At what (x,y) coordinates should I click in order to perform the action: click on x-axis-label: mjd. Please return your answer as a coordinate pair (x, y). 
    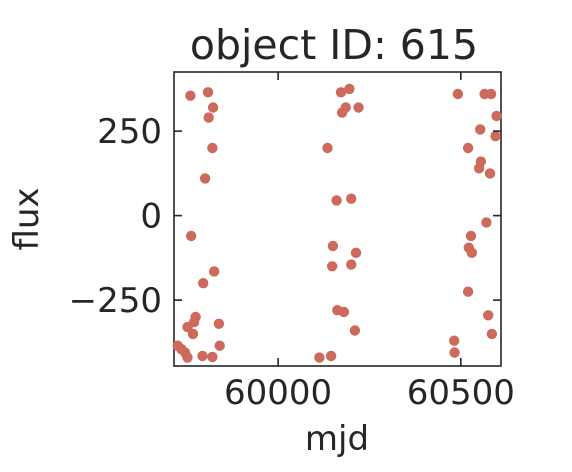
    Looking at the image, I should click on (337, 439).